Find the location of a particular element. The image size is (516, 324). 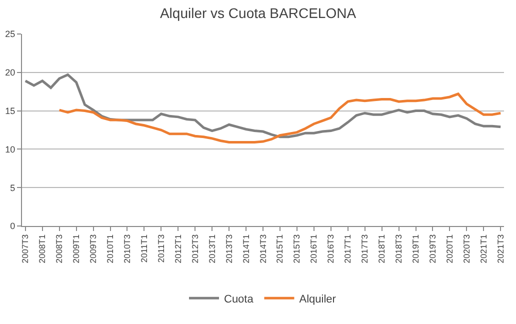

line-series is located at coordinates (280, 118).